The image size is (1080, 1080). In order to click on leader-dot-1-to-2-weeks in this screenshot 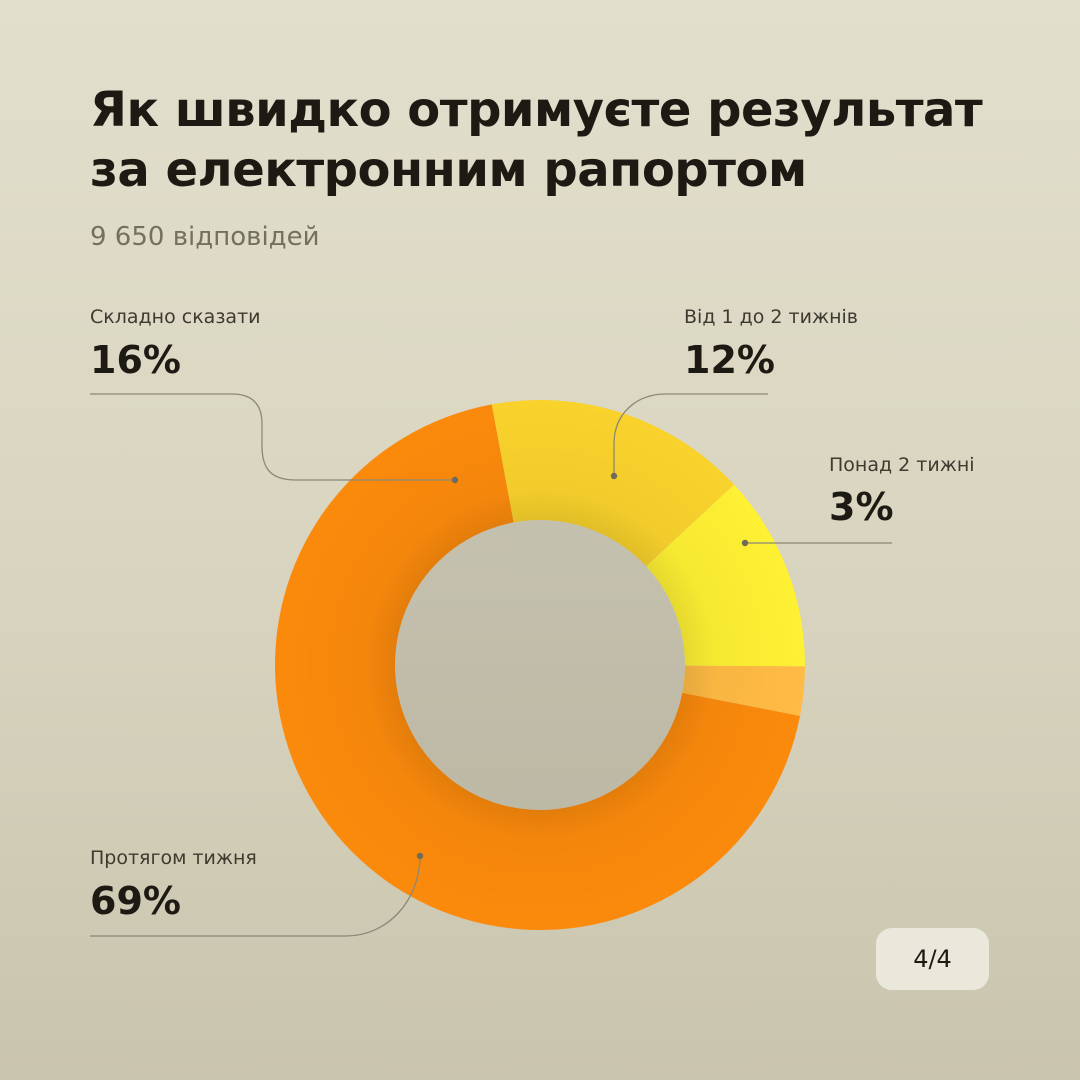, I will do `click(614, 476)`.